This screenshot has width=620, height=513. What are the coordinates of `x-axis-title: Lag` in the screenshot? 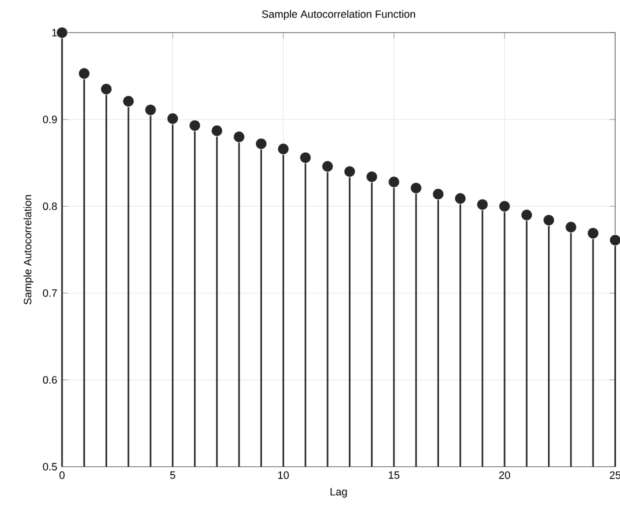 It's located at (338, 493).